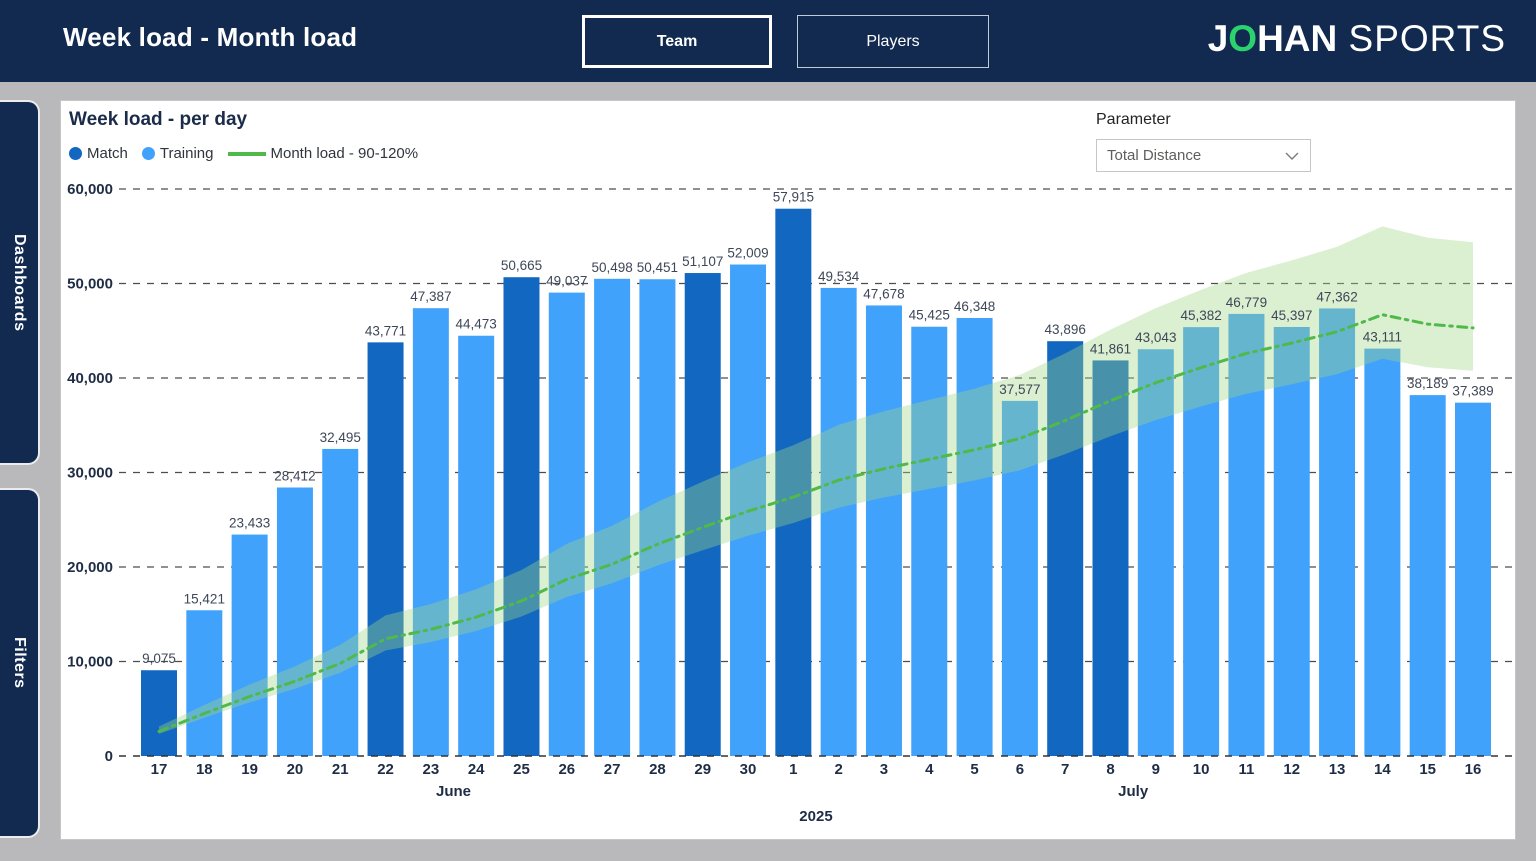 This screenshot has width=1536, height=861. I want to click on chart-text: 43,771, so click(385, 330).